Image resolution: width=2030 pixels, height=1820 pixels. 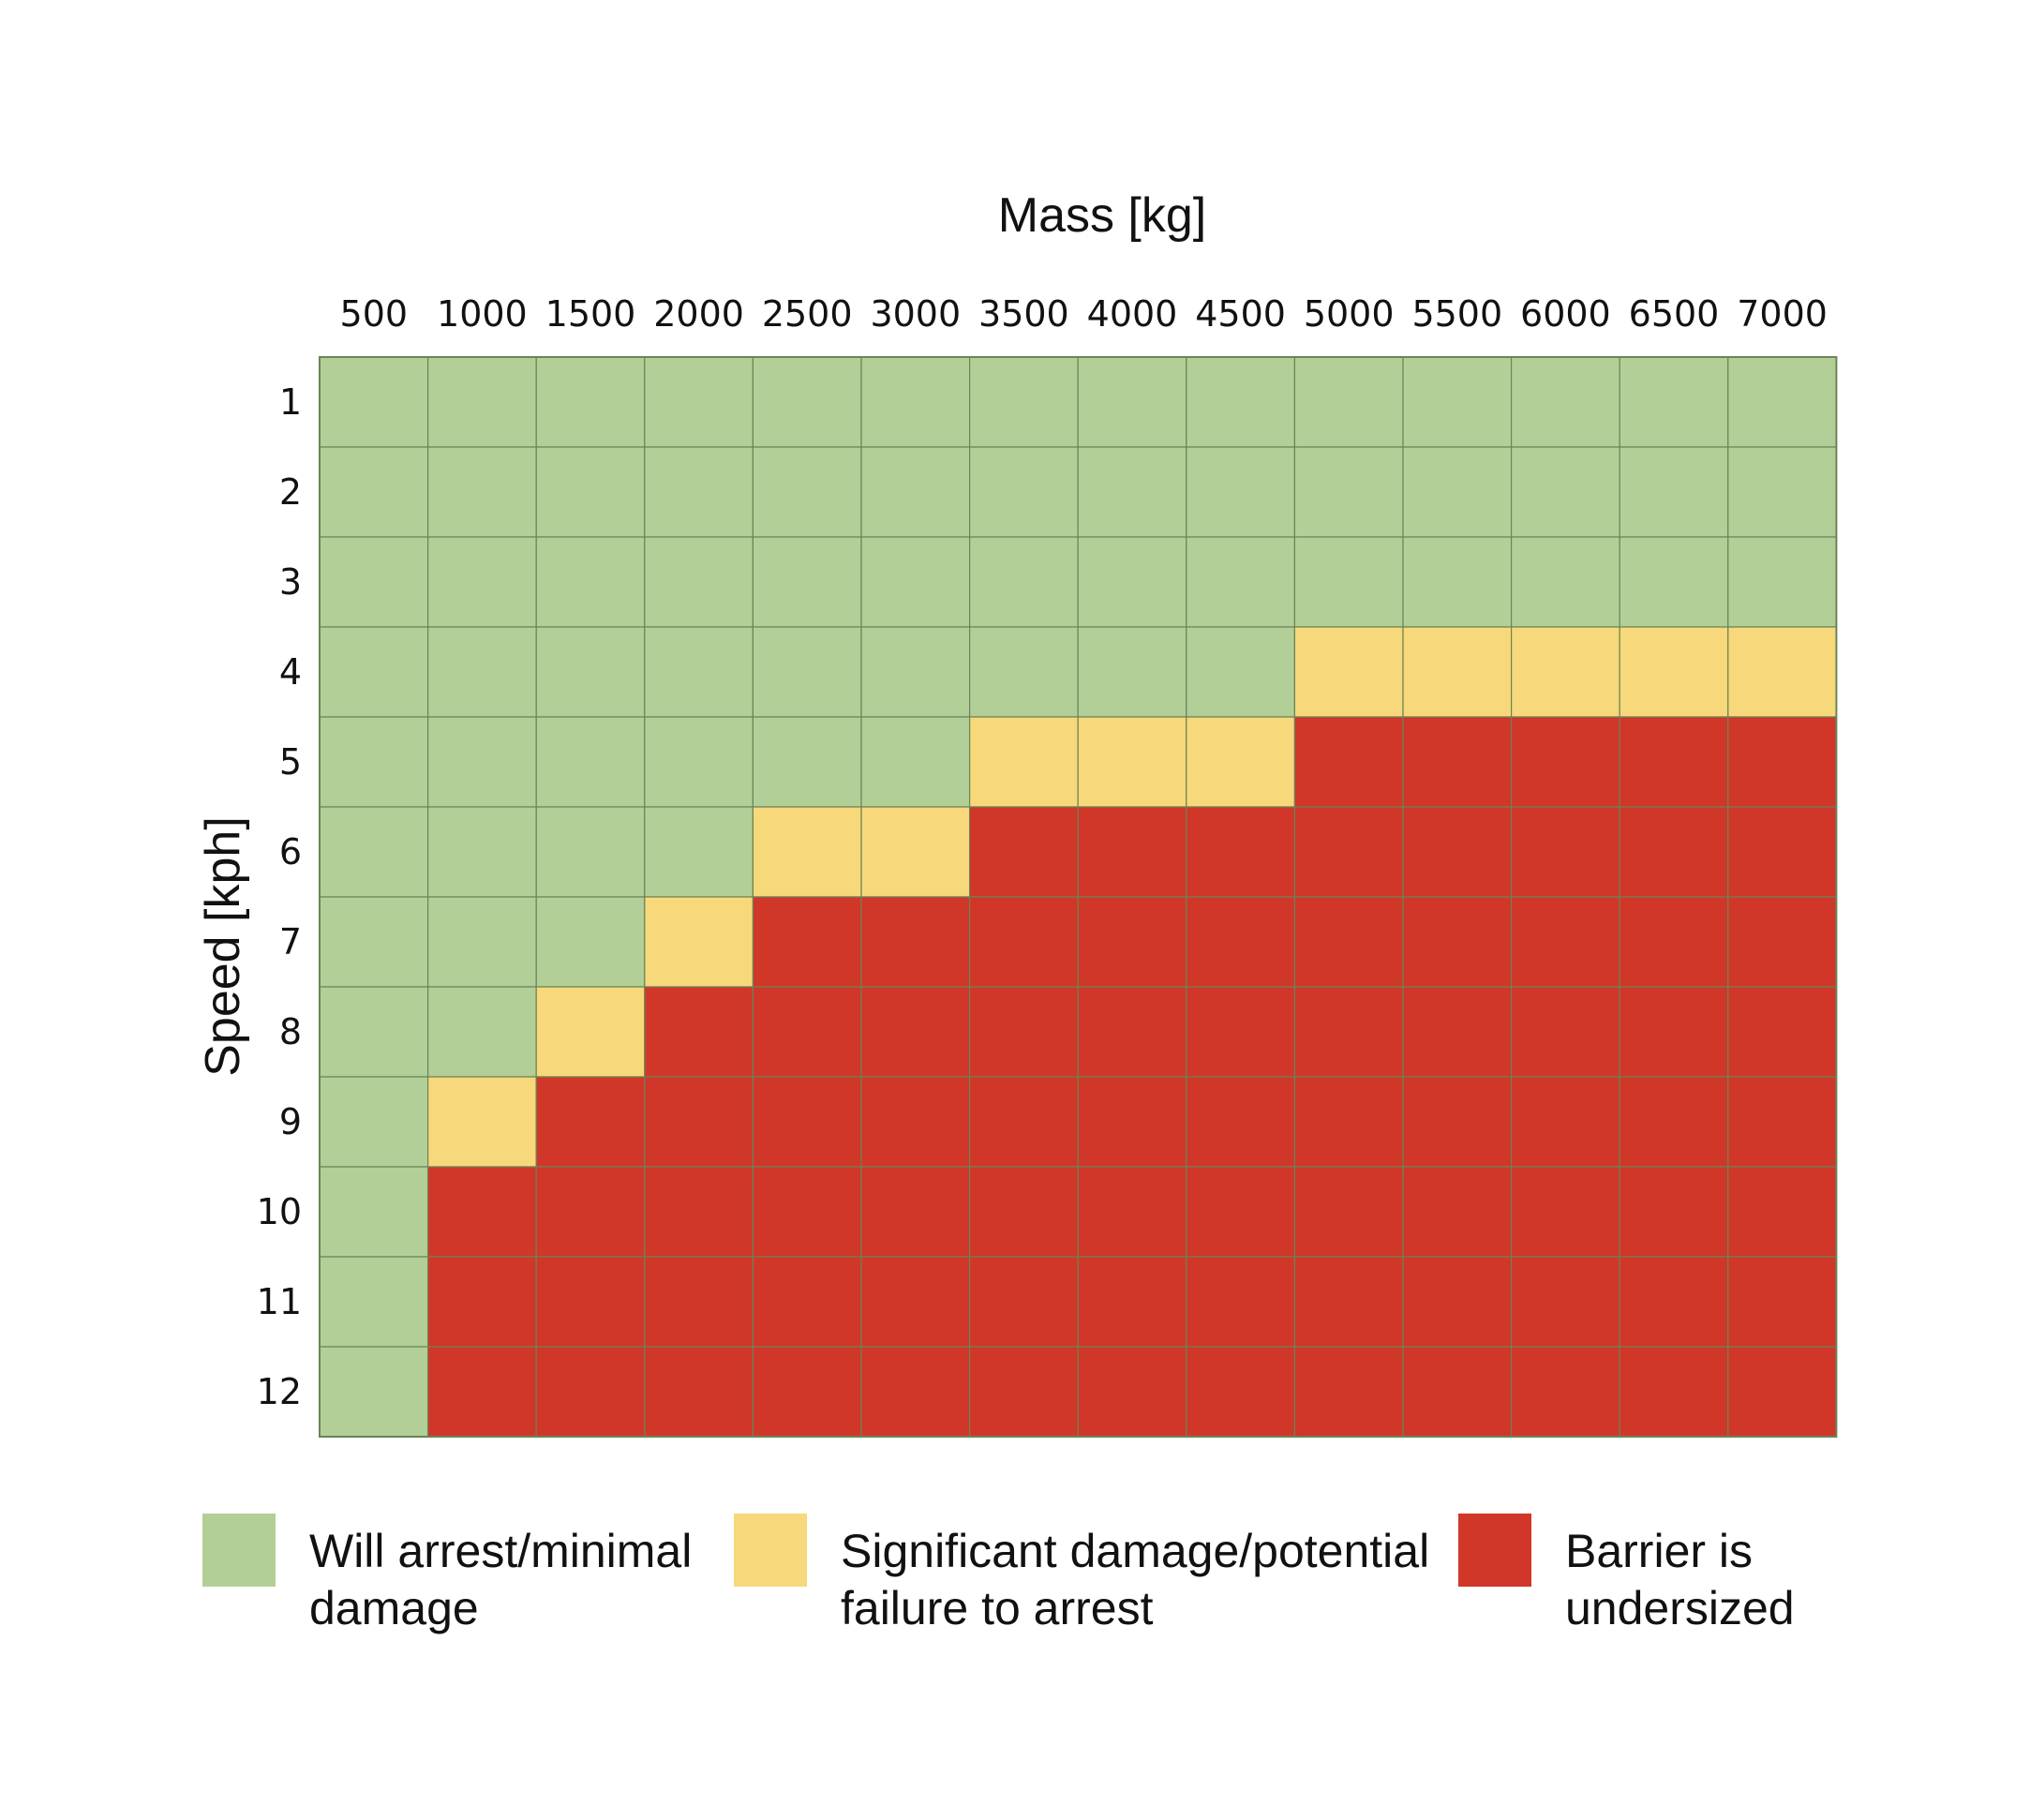 What do you see at coordinates (1133, 314) in the screenshot?
I see `x-tick-label: 4000` at bounding box center [1133, 314].